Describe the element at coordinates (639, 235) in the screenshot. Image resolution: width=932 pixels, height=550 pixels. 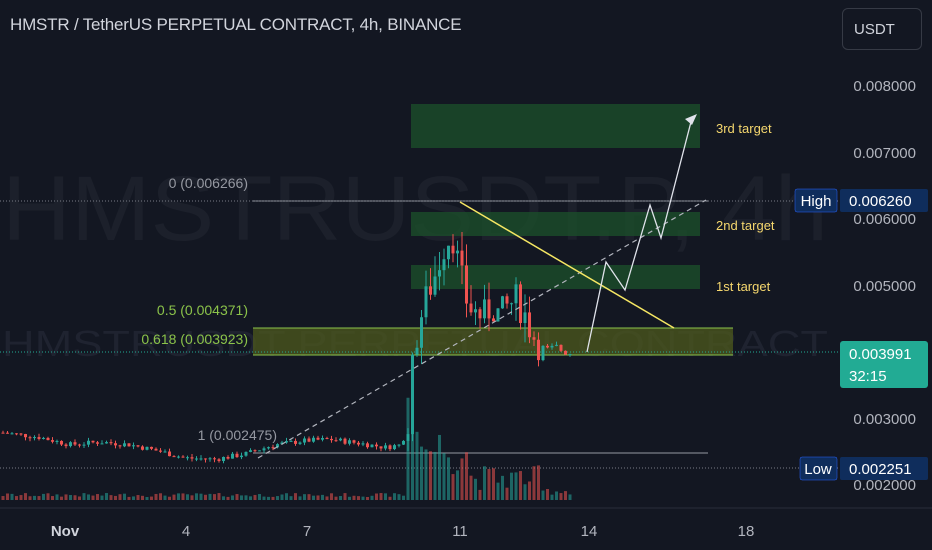
I see `projected-path` at that location.